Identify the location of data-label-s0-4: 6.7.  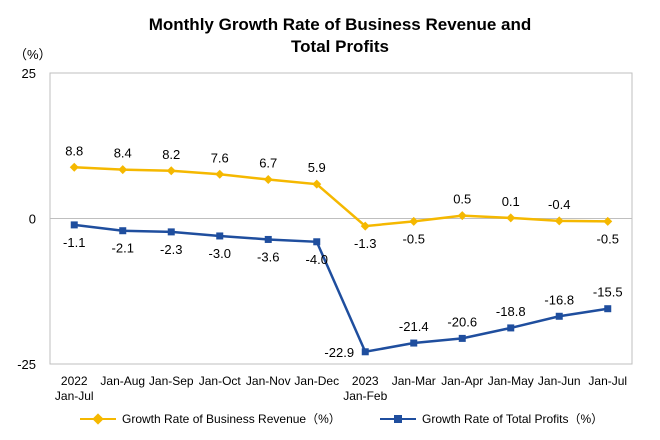
(268, 163).